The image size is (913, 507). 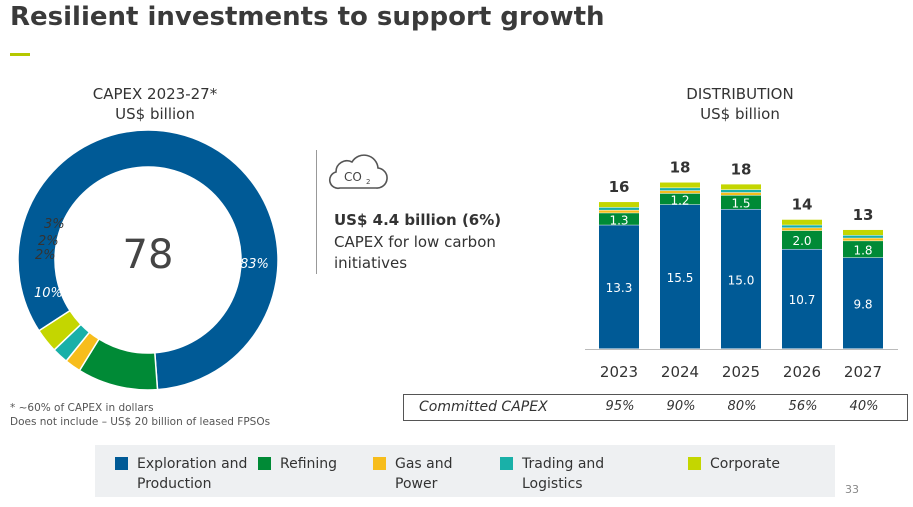 What do you see at coordinates (353, 177) in the screenshot?
I see `svg-text: CO` at bounding box center [353, 177].